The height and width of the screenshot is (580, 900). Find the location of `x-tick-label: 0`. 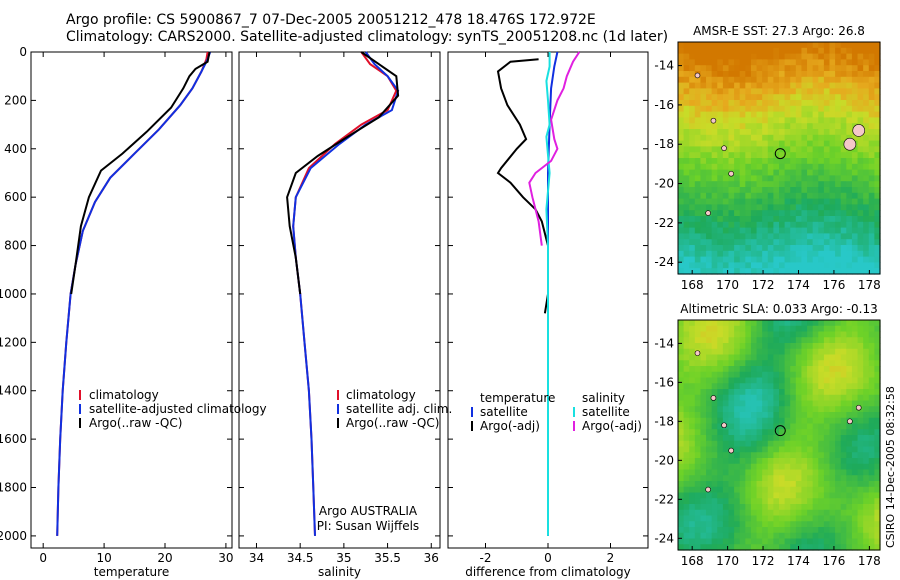

x-tick-label: 0 is located at coordinates (43, 558).